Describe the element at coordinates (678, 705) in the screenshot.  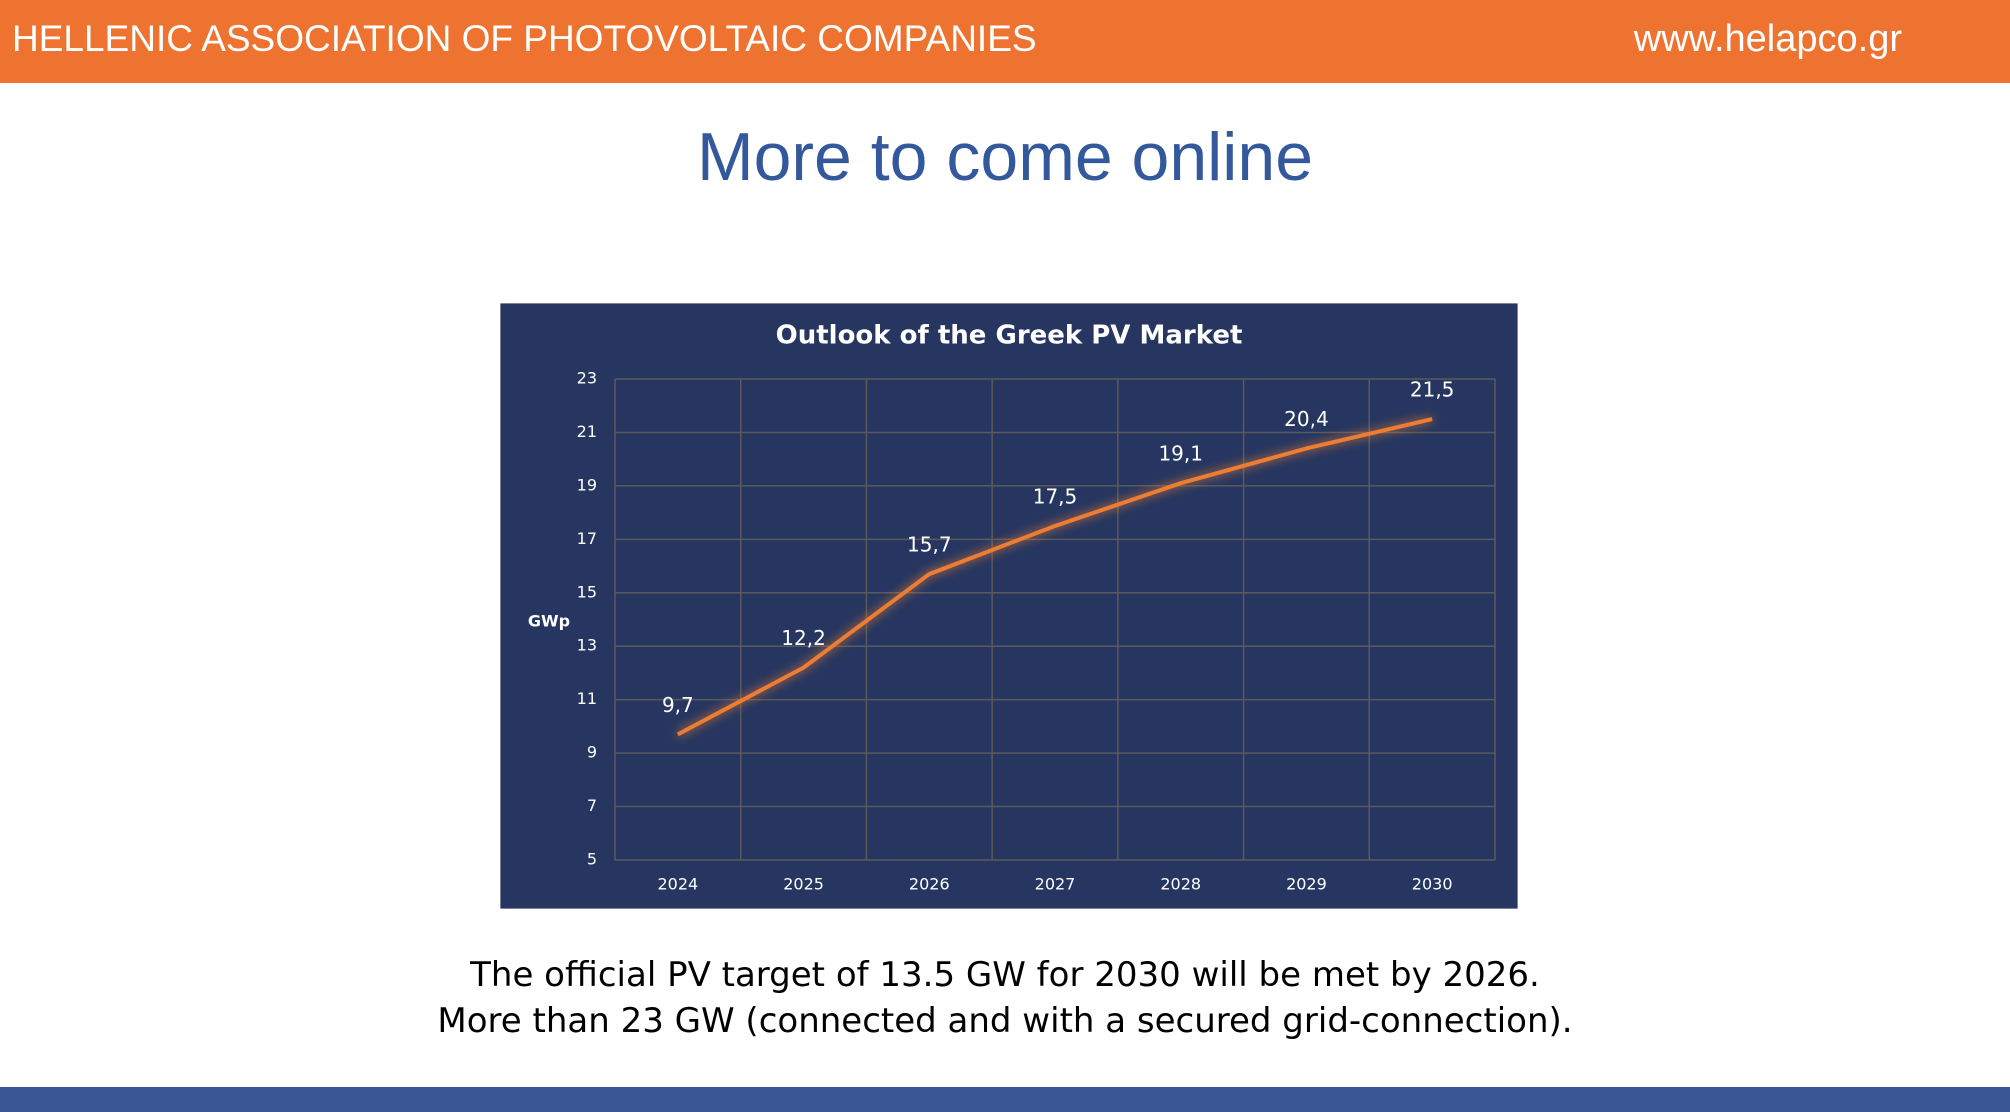
I see `data-label: 9,7` at that location.